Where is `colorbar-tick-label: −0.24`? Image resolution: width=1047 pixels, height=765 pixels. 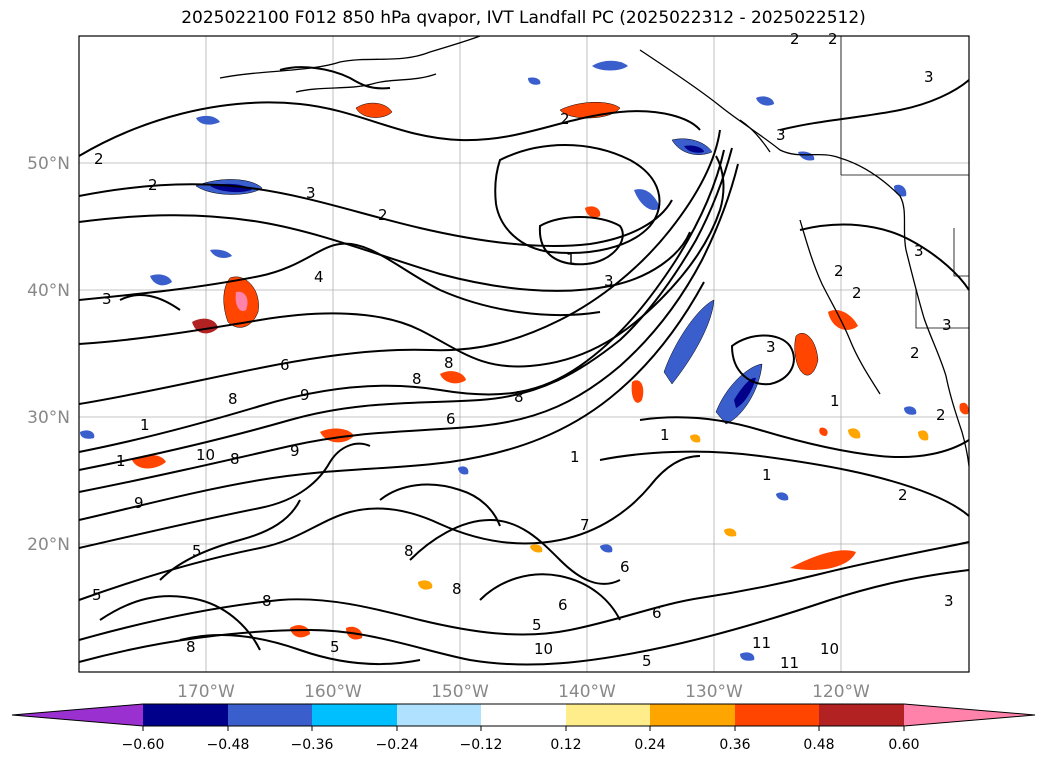
colorbar-tick-label: −0.24 is located at coordinates (397, 745).